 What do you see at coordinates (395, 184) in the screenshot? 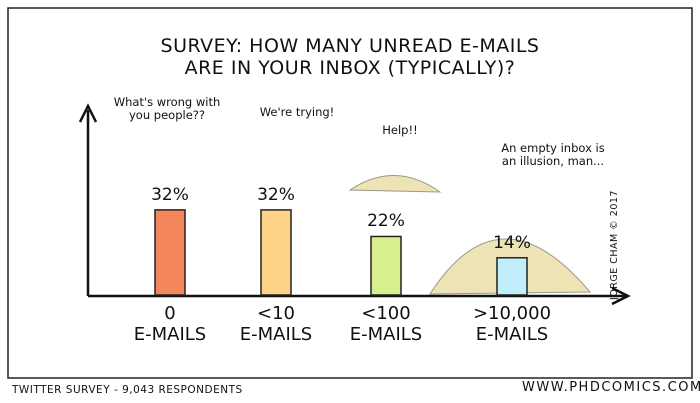
I see `email-pile-small` at bounding box center [395, 184].